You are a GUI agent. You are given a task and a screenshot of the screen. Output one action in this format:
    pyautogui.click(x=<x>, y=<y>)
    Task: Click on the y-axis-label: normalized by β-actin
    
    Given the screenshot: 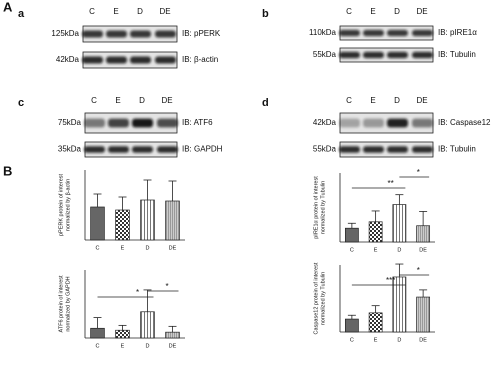 What is the action you would take?
    pyautogui.click(x=68, y=205)
    